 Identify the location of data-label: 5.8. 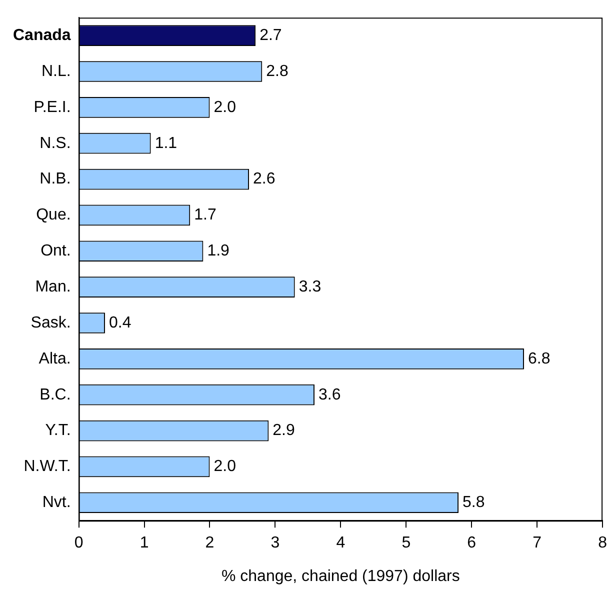
(473, 503).